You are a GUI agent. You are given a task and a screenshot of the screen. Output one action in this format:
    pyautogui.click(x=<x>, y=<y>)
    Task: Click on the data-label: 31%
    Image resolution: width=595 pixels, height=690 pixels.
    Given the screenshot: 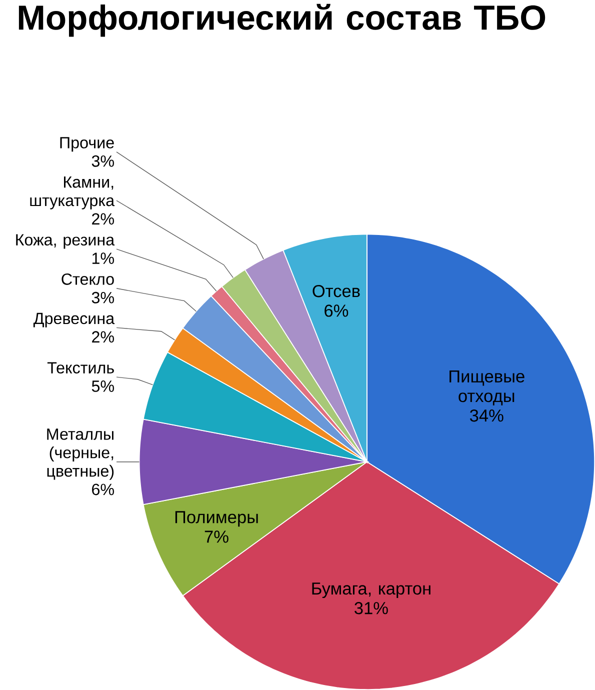 What is the action you would take?
    pyautogui.click(x=371, y=608)
    